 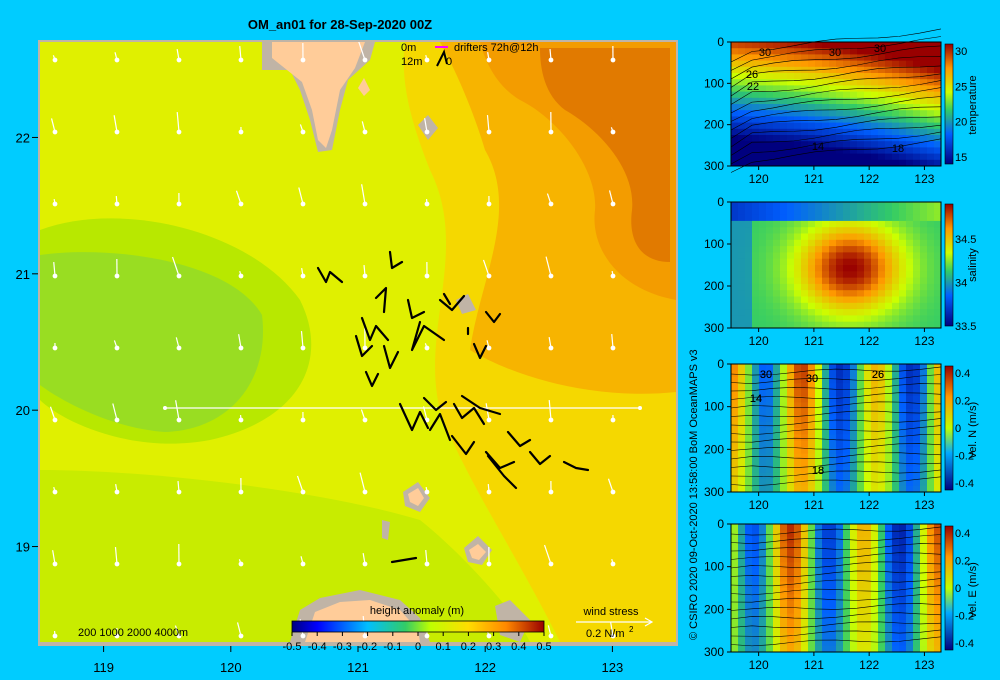 I want to click on section-colorbar-tick-label: 15, so click(x=961, y=158).